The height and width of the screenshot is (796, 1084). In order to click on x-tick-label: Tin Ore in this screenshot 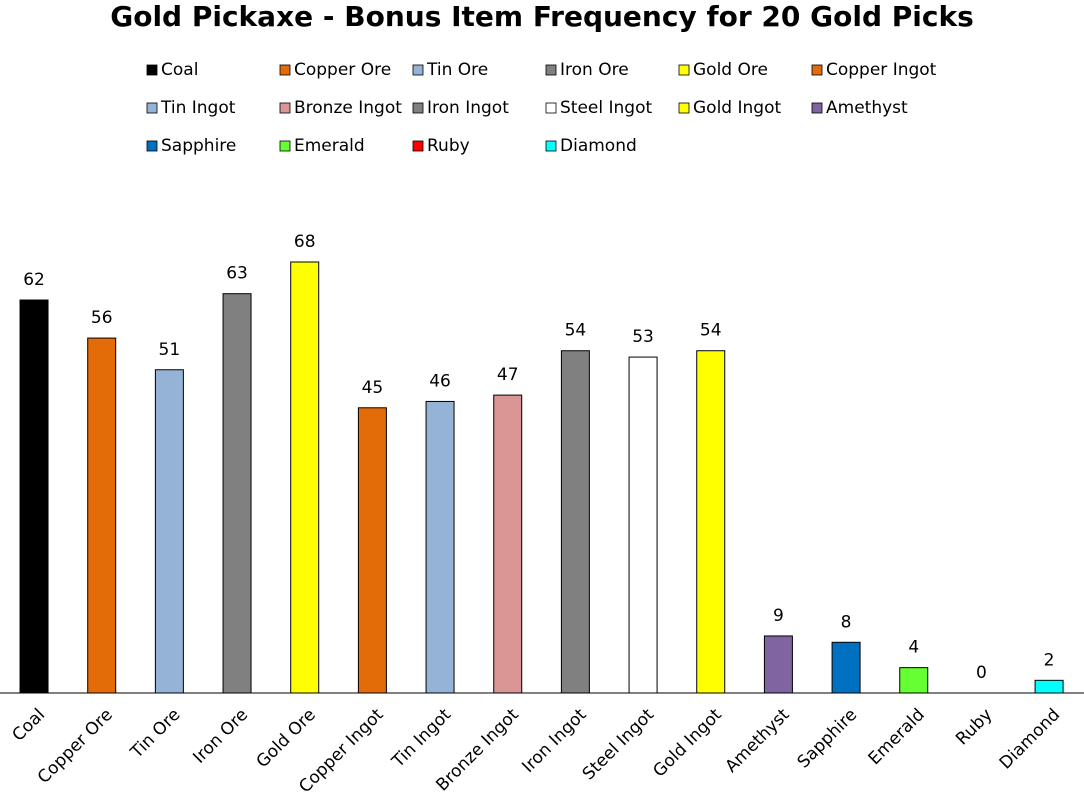, I will do `click(155, 734)`.